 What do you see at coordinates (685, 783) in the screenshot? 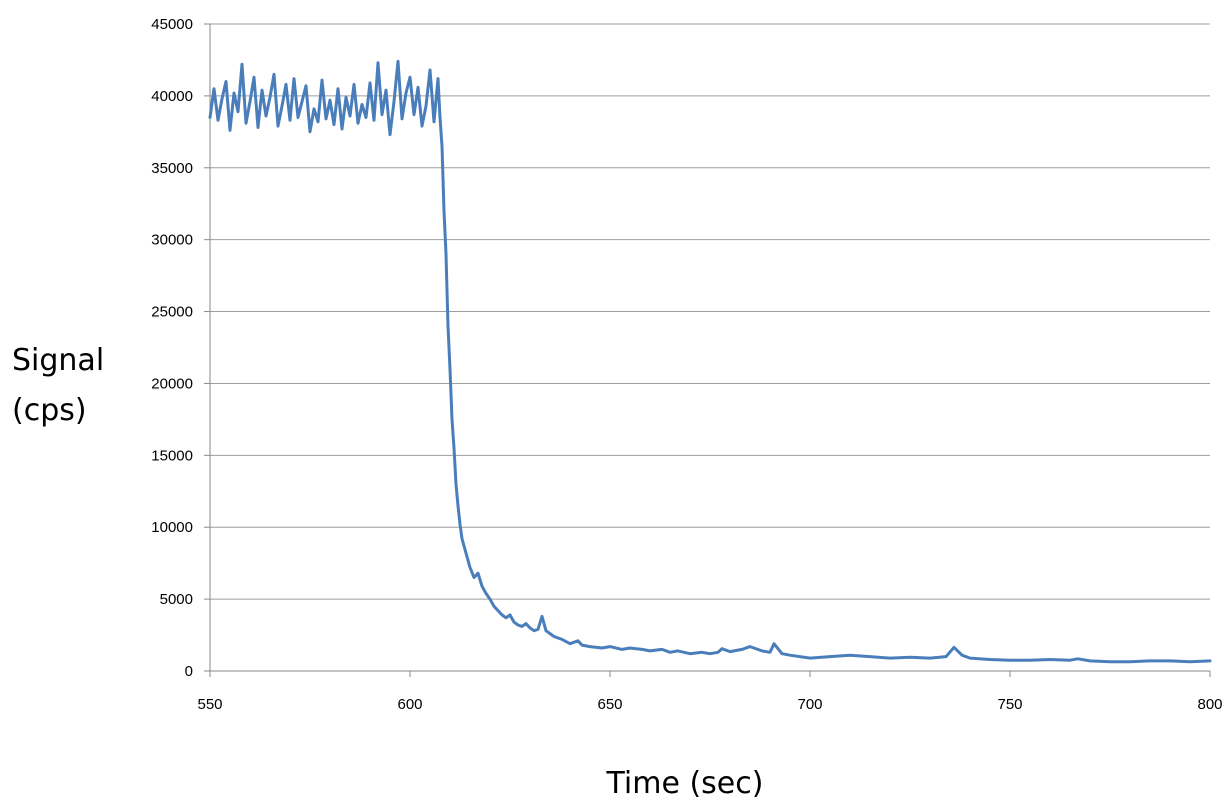
I see `x-axis-title: Time (sec)` at bounding box center [685, 783].